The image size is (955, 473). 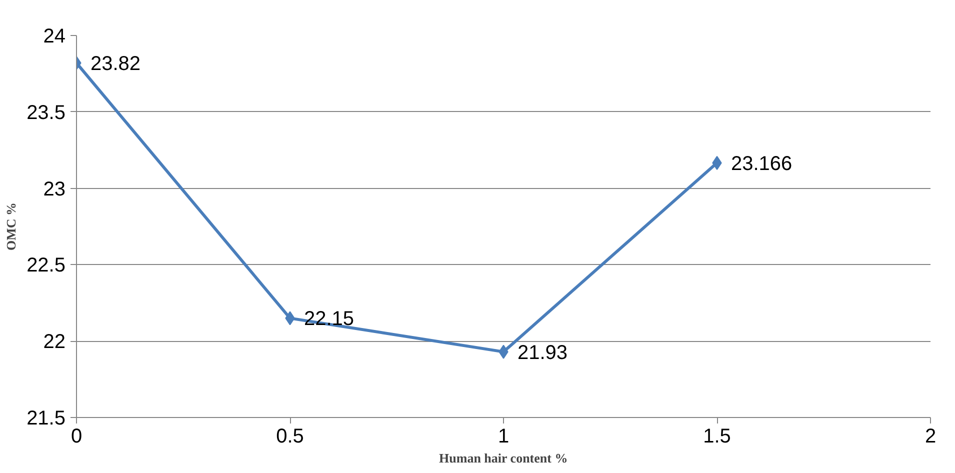 What do you see at coordinates (46, 113) in the screenshot?
I see `y-tick-label: 23.5` at bounding box center [46, 113].